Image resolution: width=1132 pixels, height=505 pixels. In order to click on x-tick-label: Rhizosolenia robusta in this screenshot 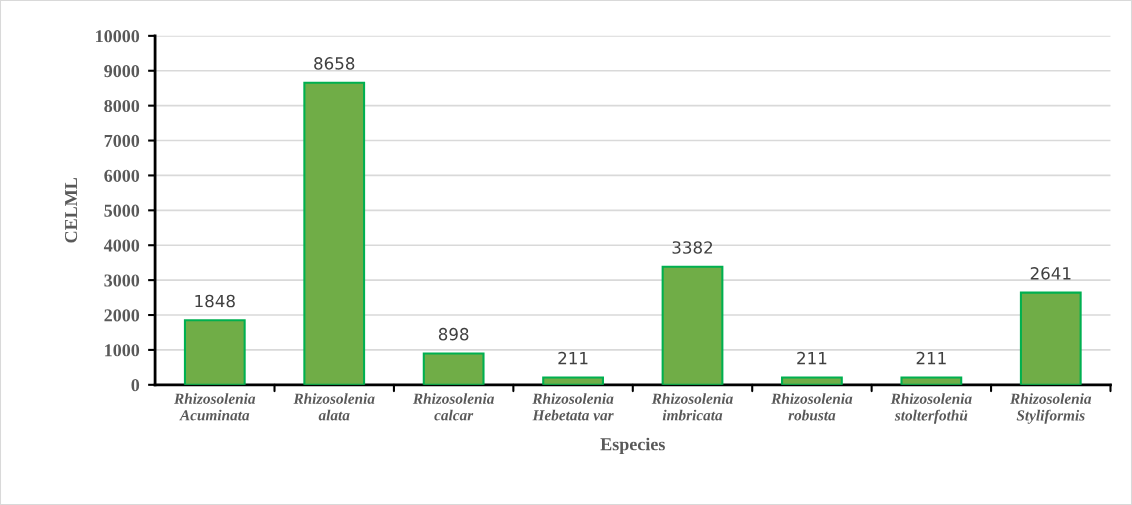, I will do `click(812, 407)`.